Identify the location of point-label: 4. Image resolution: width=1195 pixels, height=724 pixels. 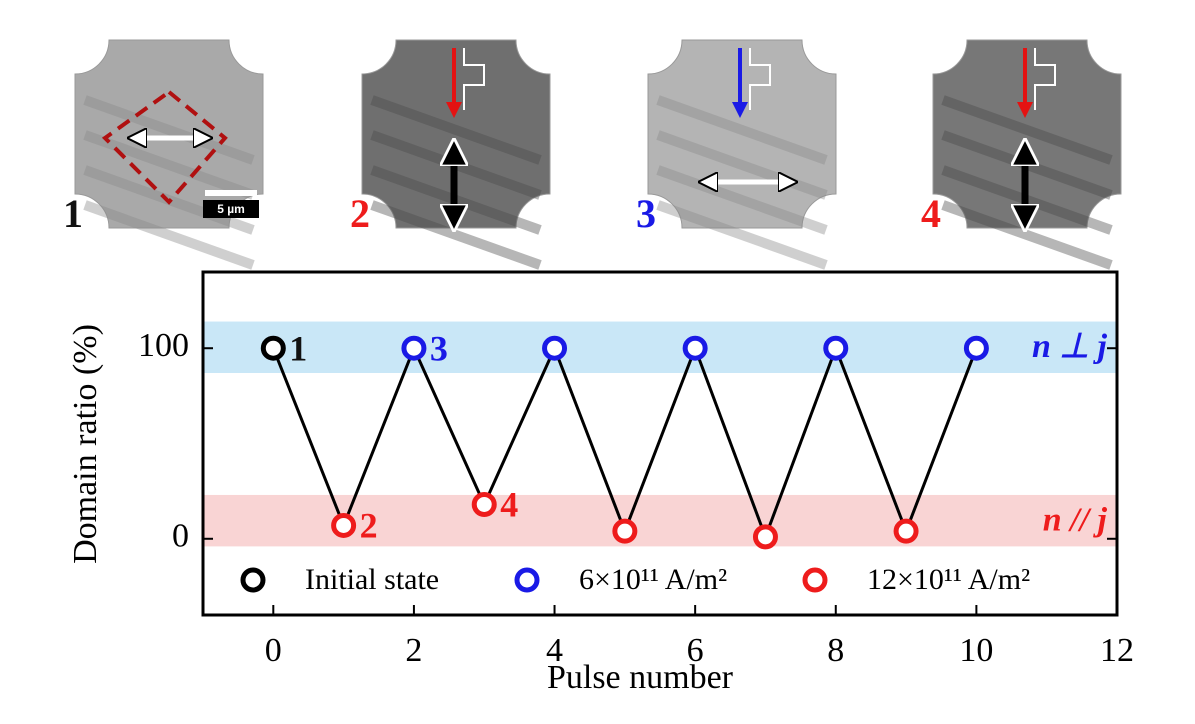
(509, 505).